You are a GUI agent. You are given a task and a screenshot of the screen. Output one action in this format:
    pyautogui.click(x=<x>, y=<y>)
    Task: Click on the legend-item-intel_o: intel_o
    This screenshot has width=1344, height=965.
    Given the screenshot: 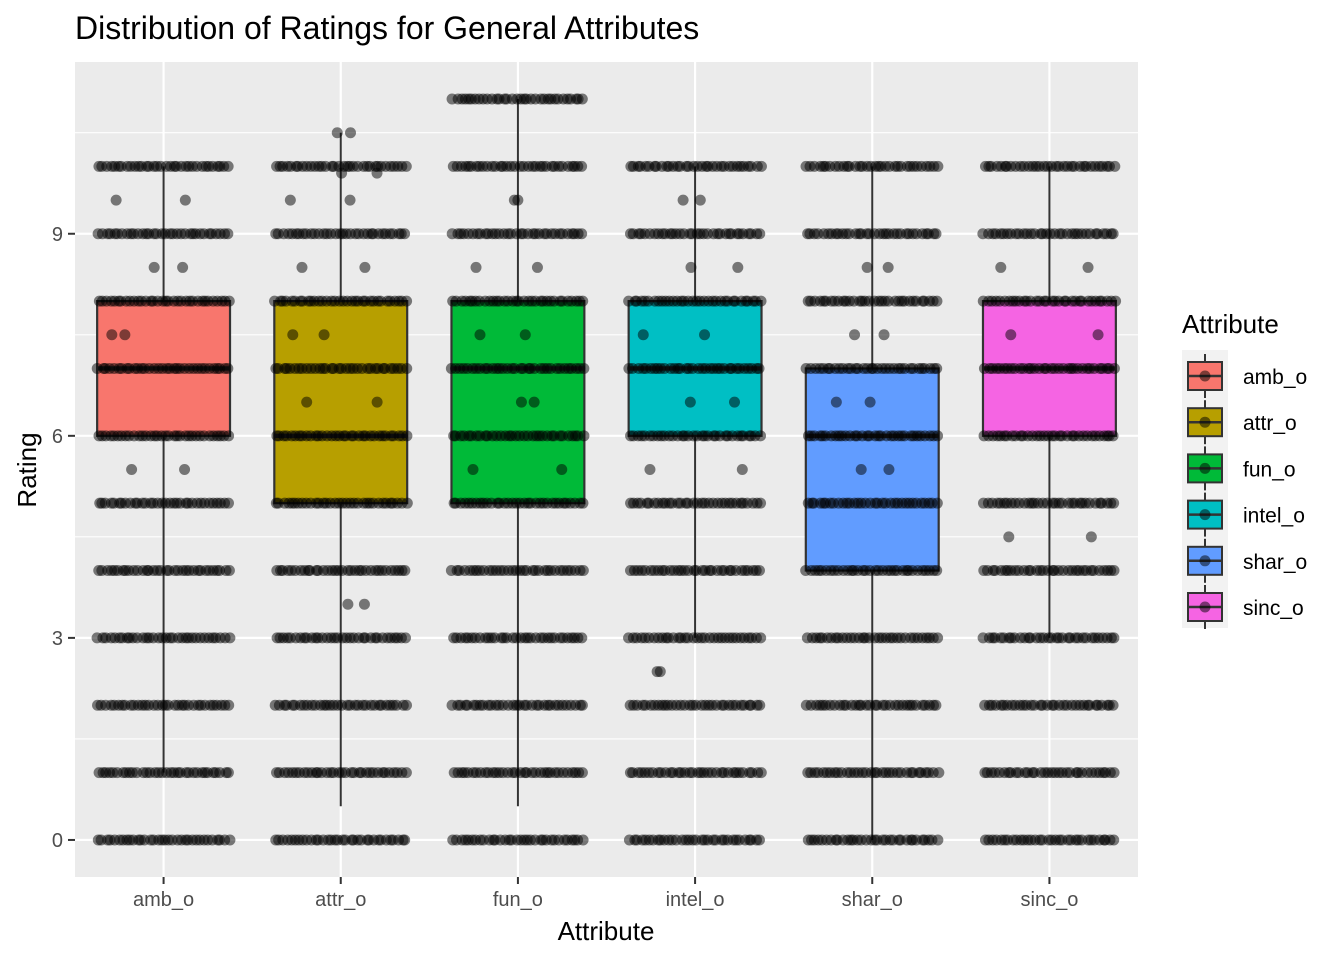 What is the action you would take?
    pyautogui.click(x=1246, y=514)
    